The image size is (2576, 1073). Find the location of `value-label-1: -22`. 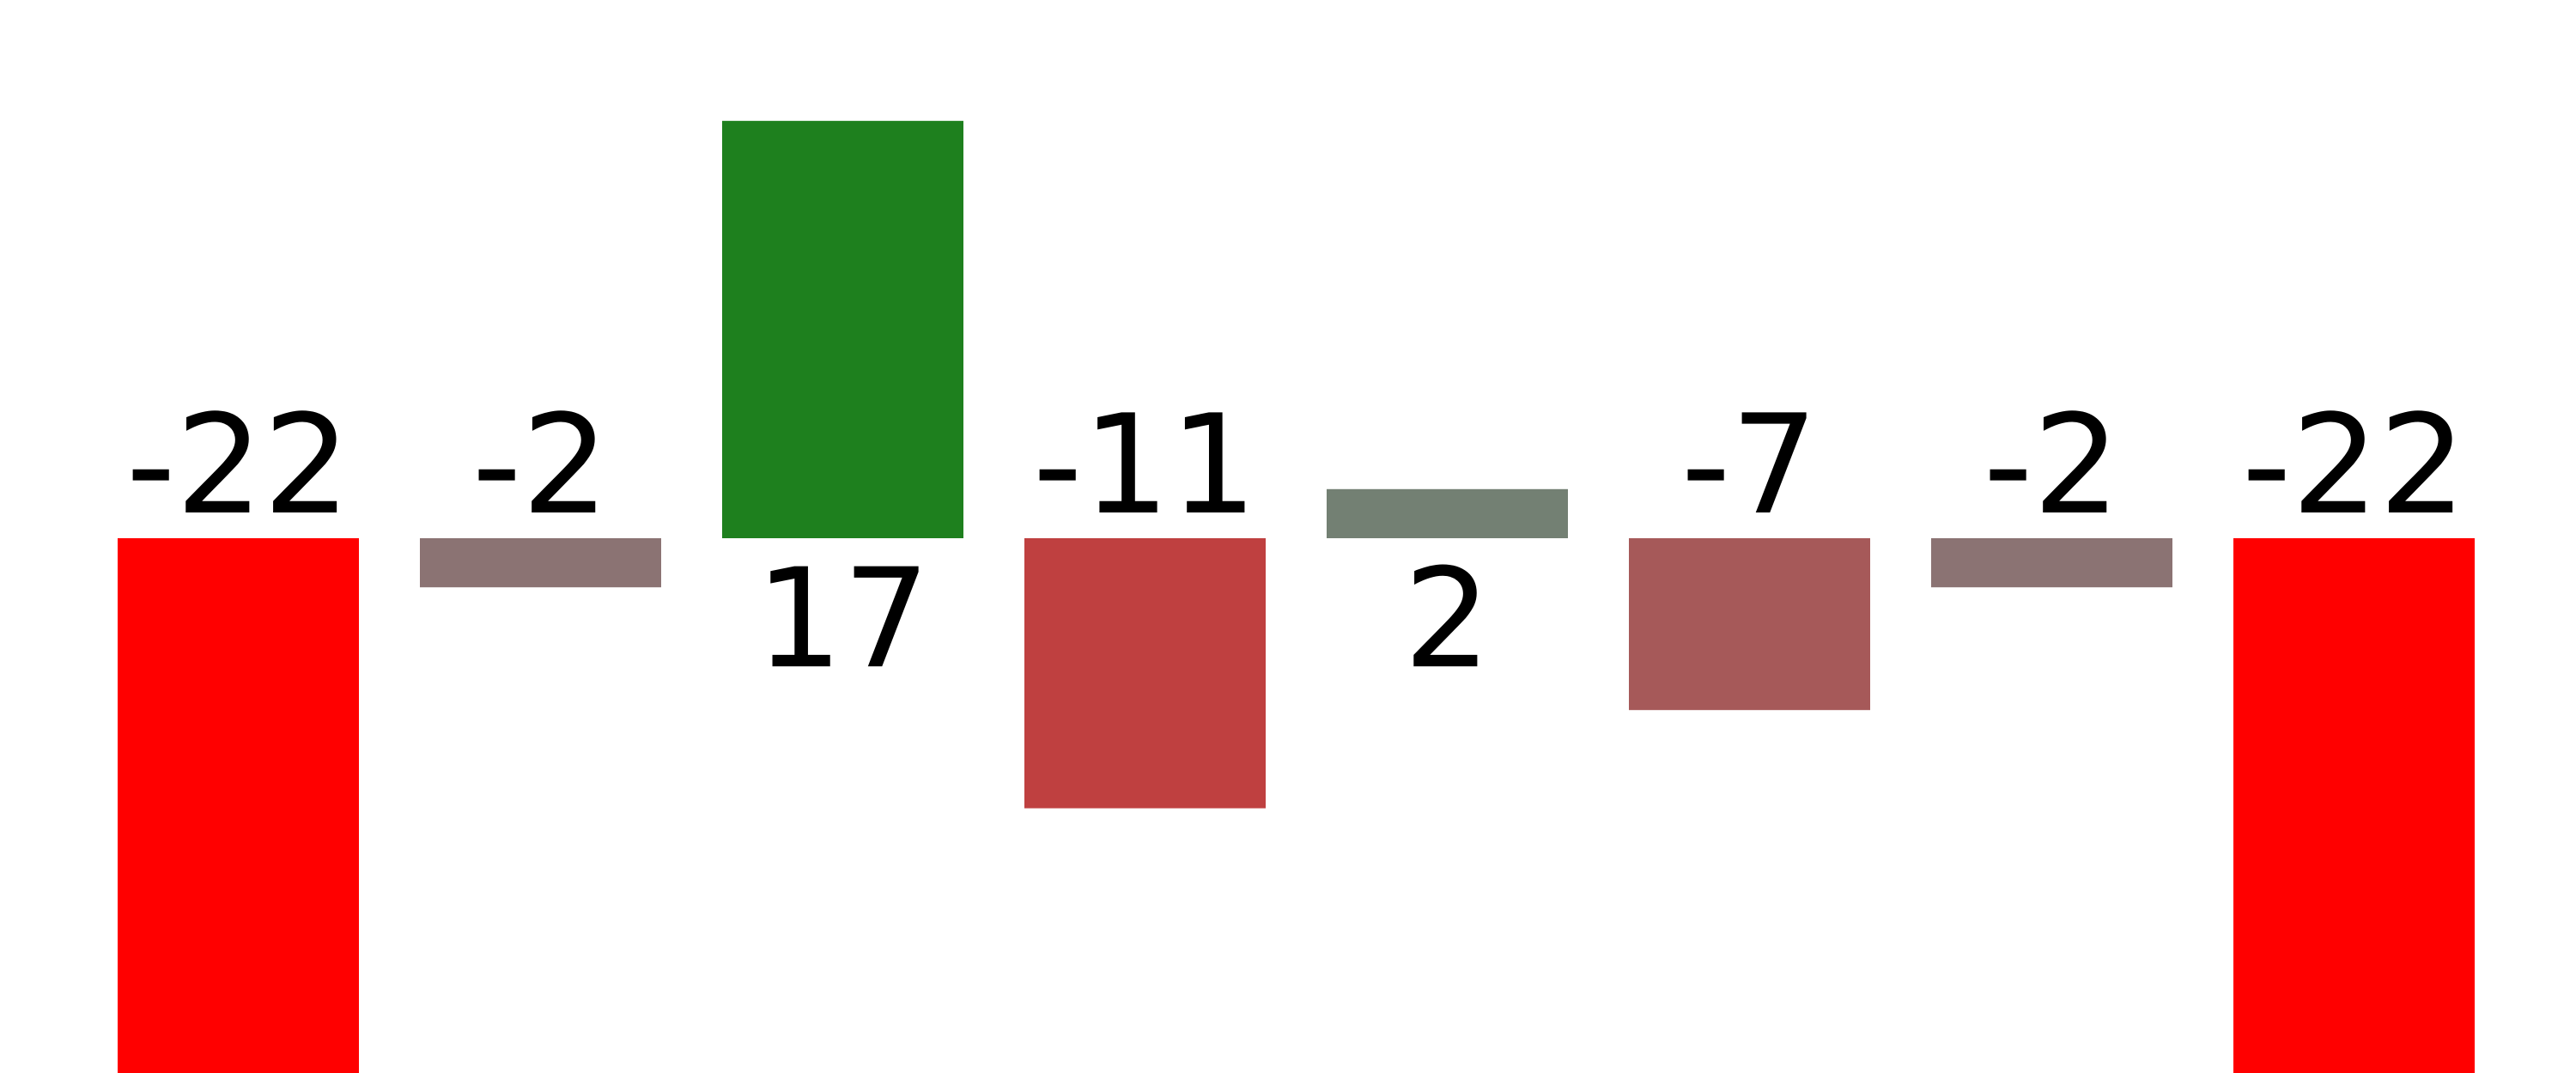

value-label-1: -22 is located at coordinates (238, 465).